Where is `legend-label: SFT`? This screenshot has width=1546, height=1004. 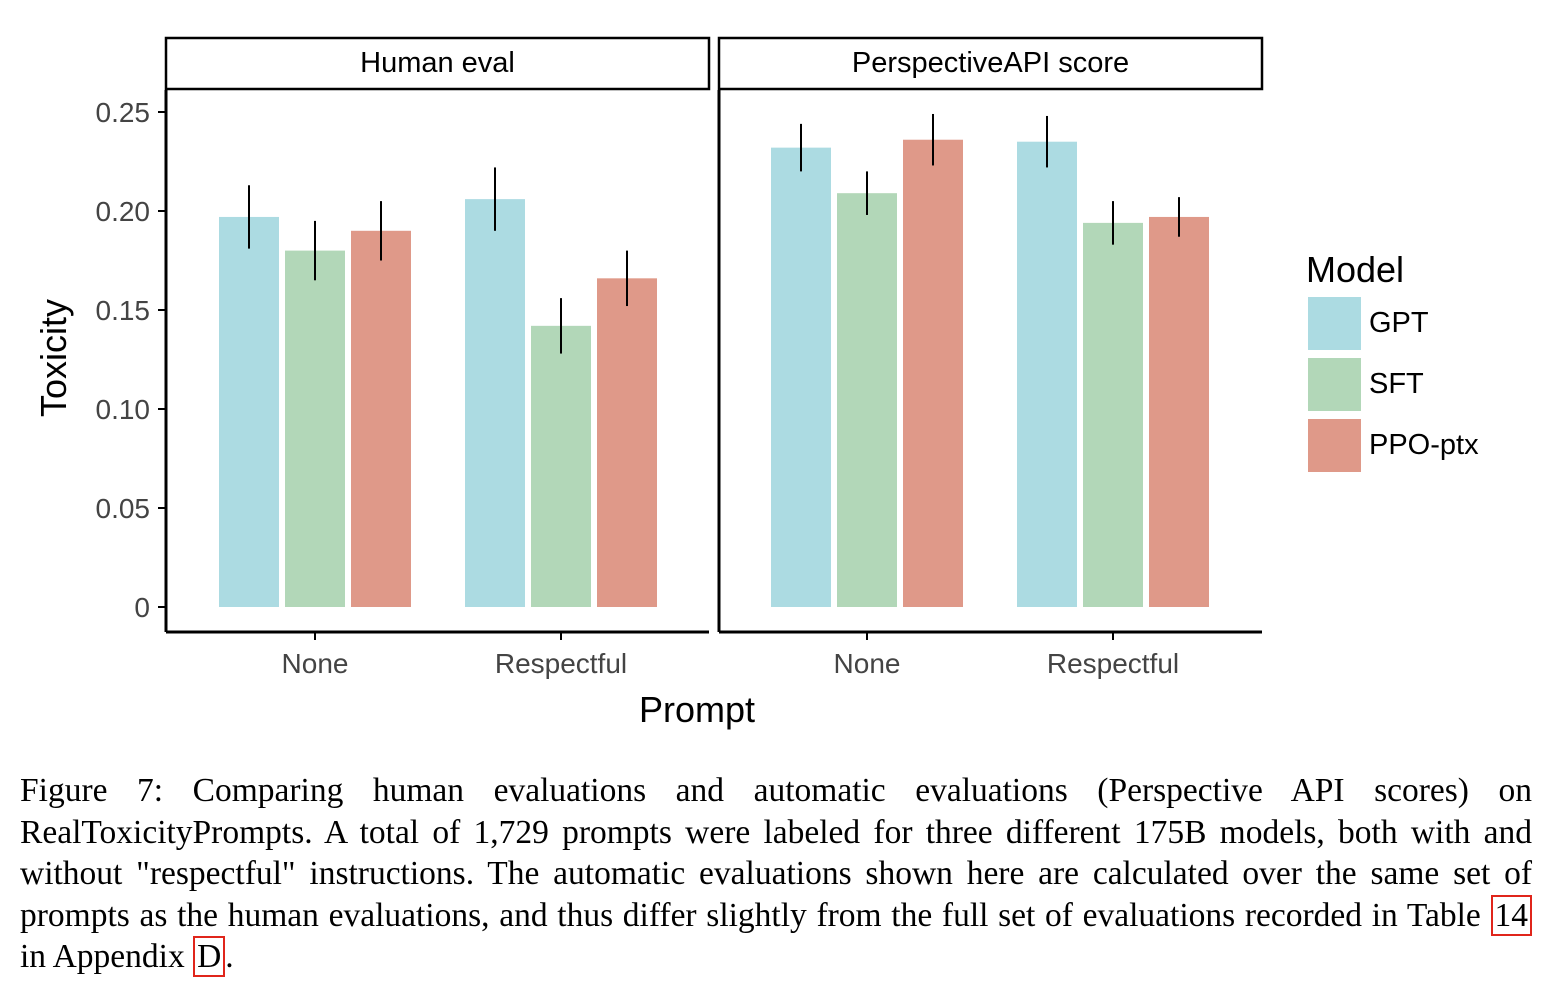 legend-label: SFT is located at coordinates (1396, 384).